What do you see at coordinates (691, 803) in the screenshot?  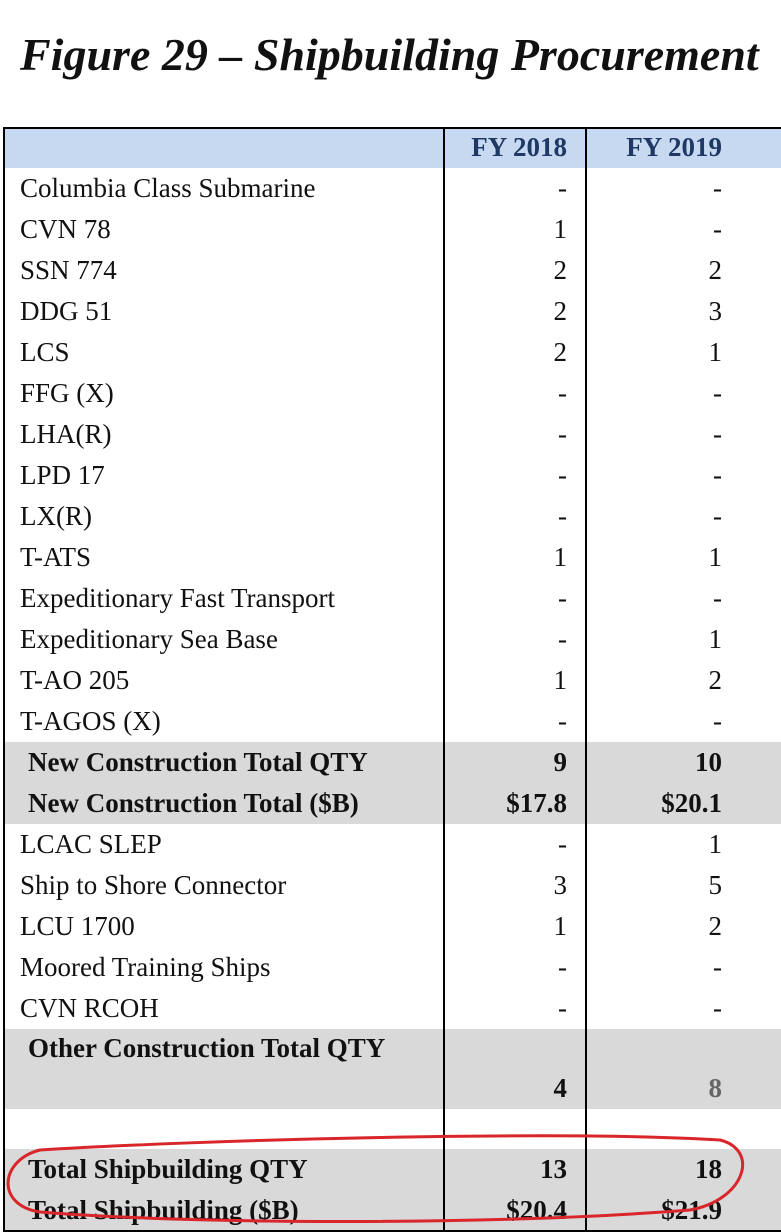 I see `value-cell: $20.1` at bounding box center [691, 803].